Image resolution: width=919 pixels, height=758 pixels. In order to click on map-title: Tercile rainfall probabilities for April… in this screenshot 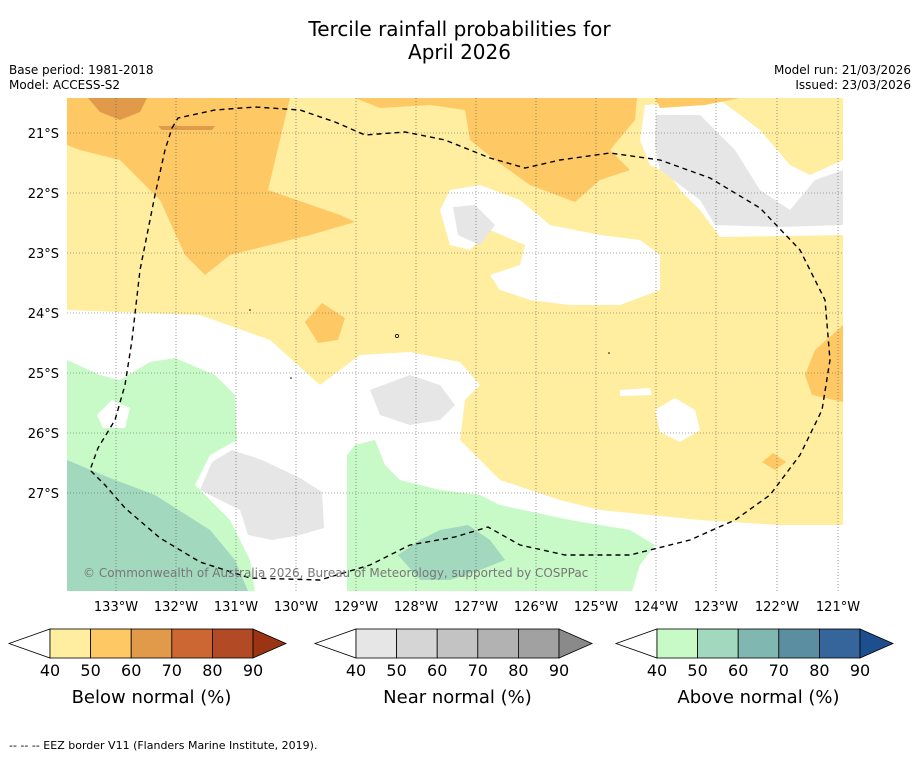, I will do `click(459, 41)`.